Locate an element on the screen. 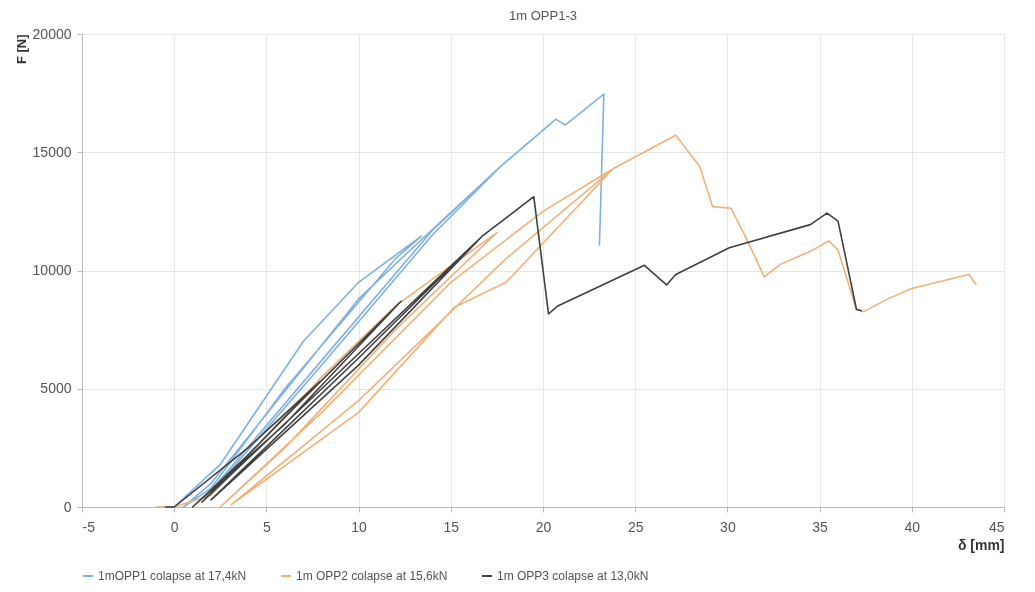 Image resolution: width=1035 pixels, height=592 pixels. y-tick-label: 5000 is located at coordinates (56, 388).